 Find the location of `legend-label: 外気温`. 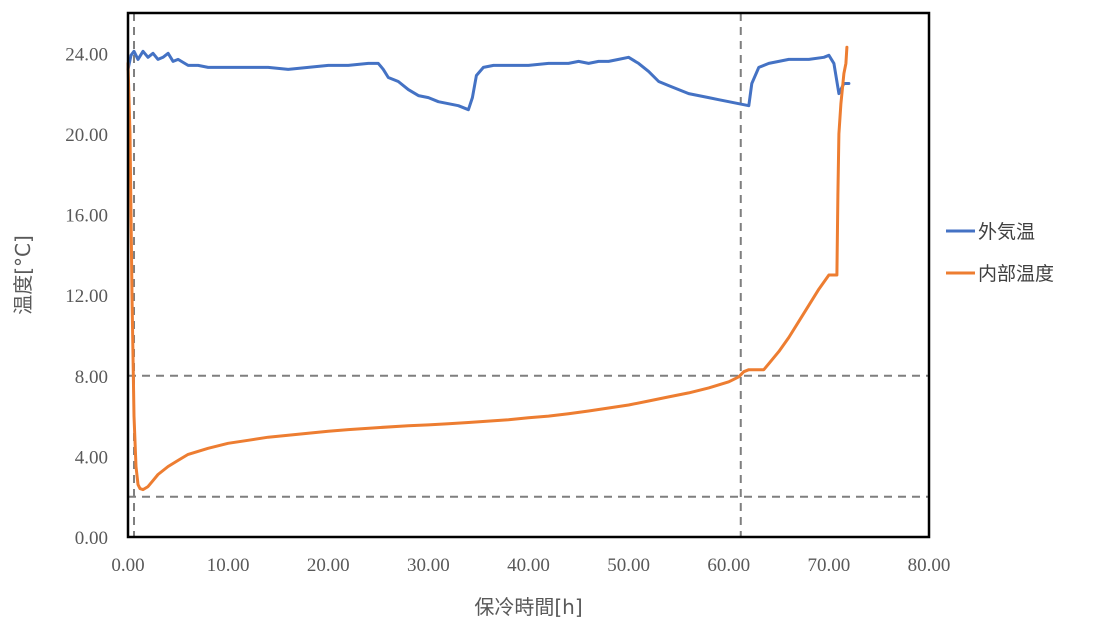

legend-label: 外気温 is located at coordinates (1006, 232).